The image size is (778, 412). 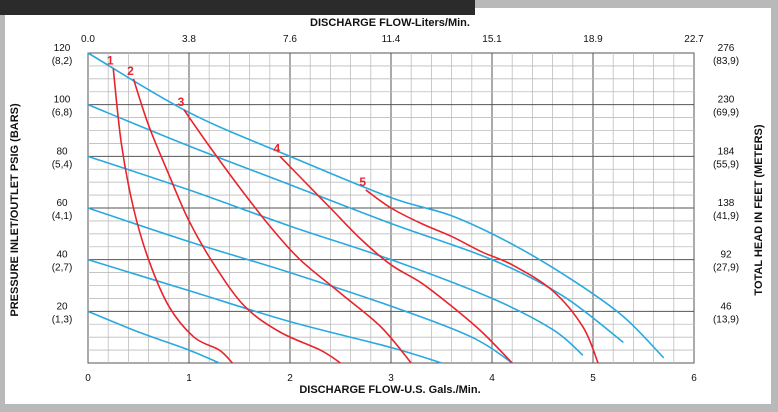 I want to click on left-tick-bar: (8,2), so click(x=62, y=61).